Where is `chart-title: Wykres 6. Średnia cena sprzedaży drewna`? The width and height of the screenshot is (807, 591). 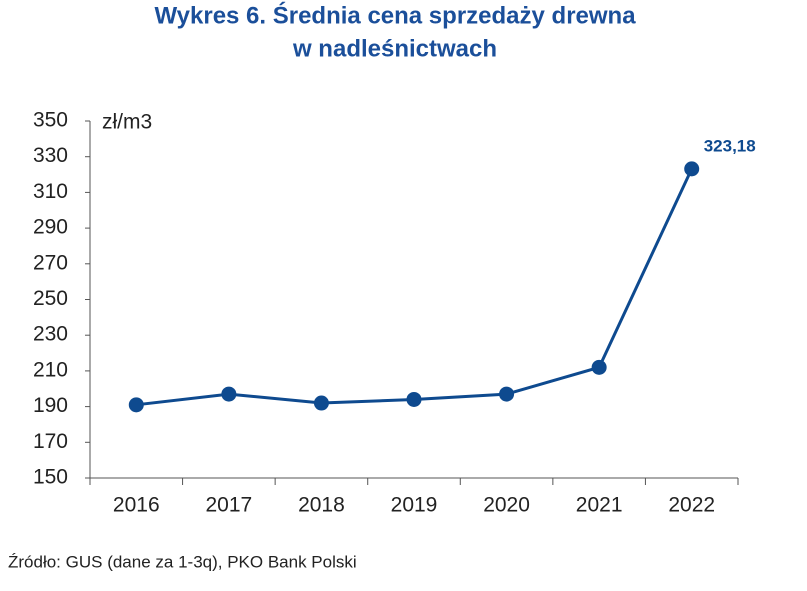
chart-title: Wykres 6. Średnia cena sprzedaży drewna is located at coordinates (395, 15).